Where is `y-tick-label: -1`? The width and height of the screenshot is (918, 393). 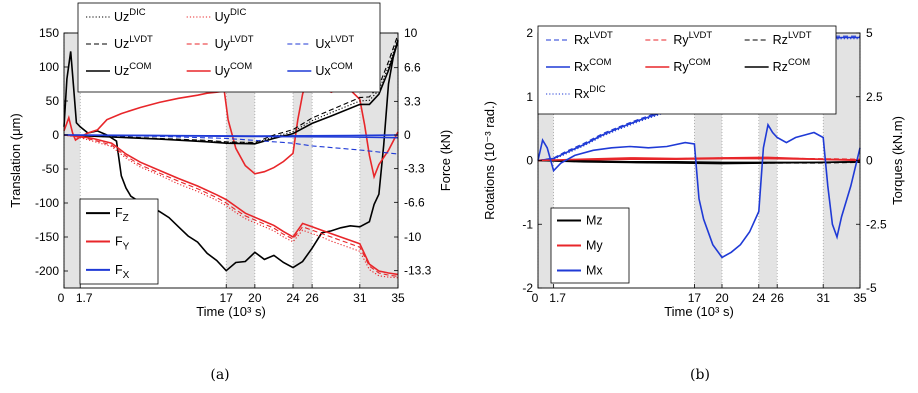
y-tick-label: -1 is located at coordinates (527, 224).